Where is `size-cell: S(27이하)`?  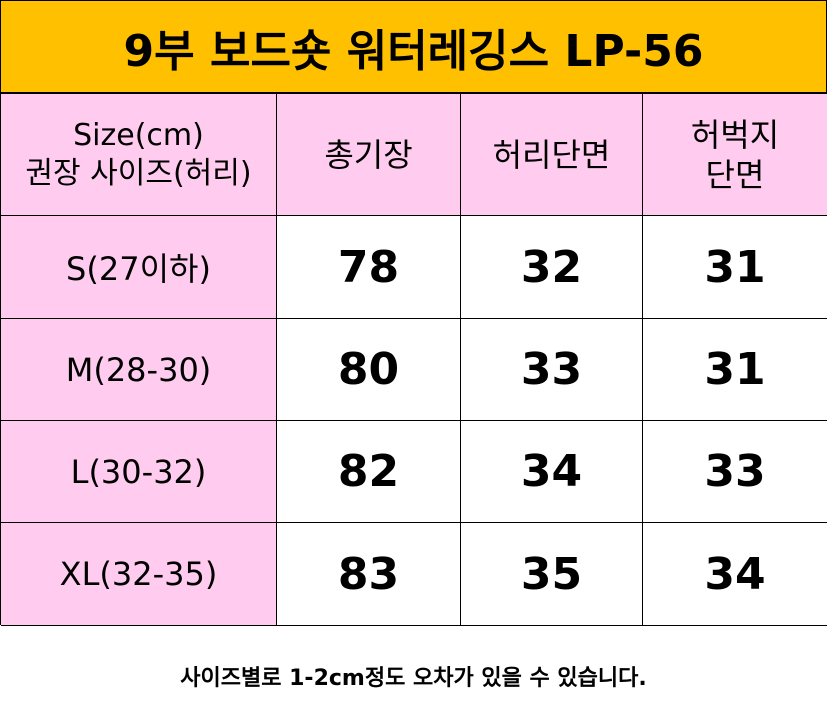
size-cell: S(27이하) is located at coordinates (139, 267).